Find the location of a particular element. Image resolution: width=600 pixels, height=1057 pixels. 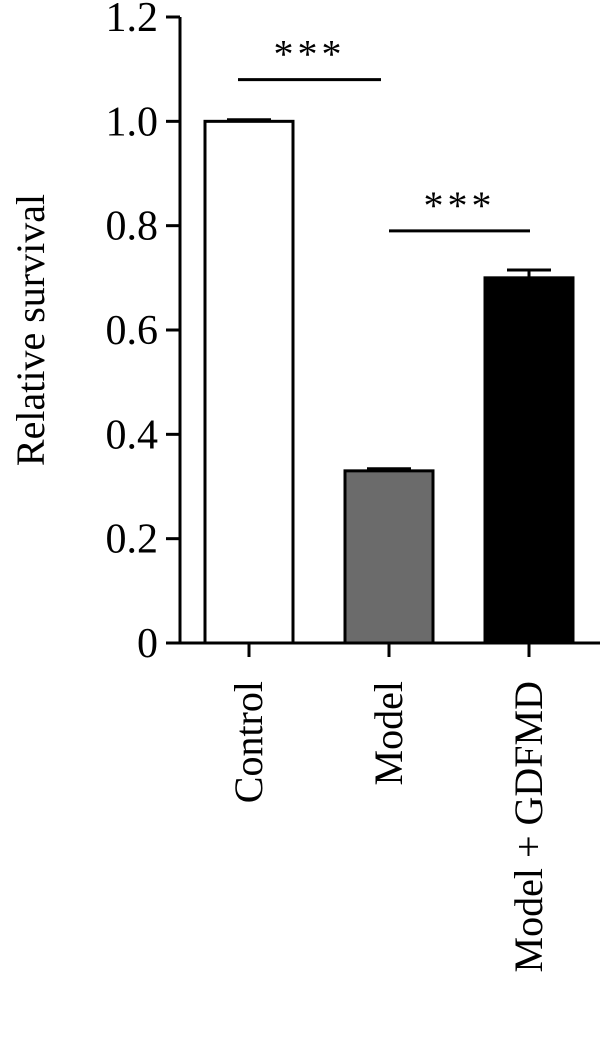

y-axis-title-group: Relative survival is located at coordinates (30, 330).